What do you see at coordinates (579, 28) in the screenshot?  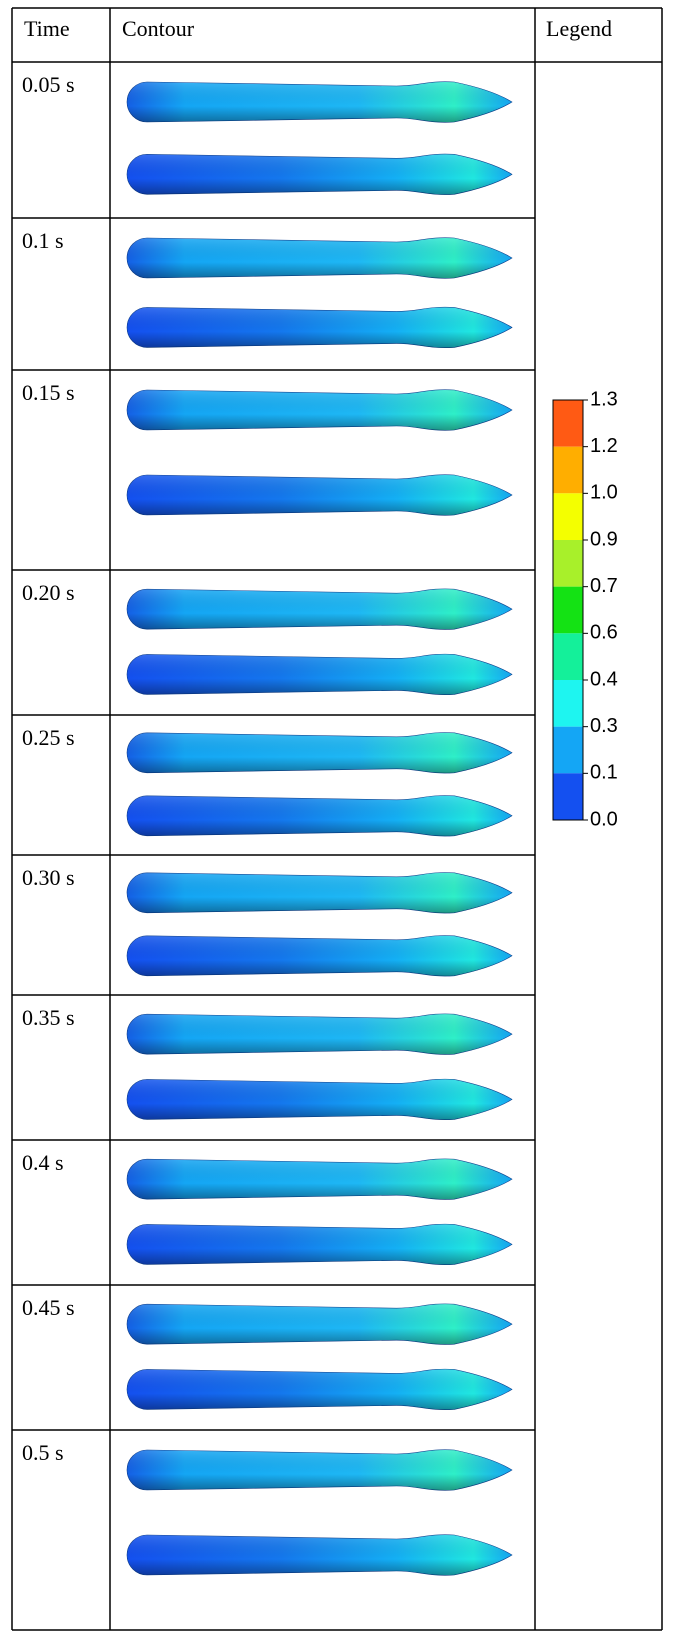 I see `header-legend: Legend` at bounding box center [579, 28].